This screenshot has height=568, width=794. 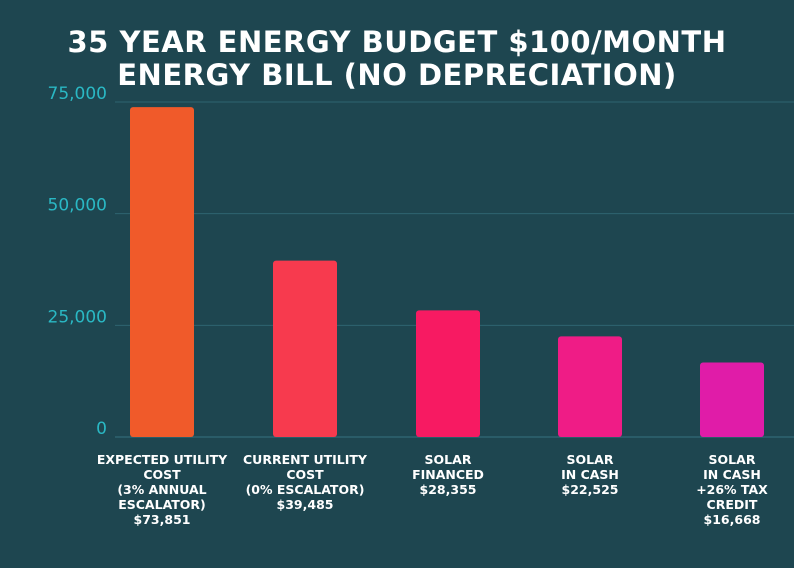 What do you see at coordinates (305, 459) in the screenshot?
I see `category-label-line: CURRENT UTILITY` at bounding box center [305, 459].